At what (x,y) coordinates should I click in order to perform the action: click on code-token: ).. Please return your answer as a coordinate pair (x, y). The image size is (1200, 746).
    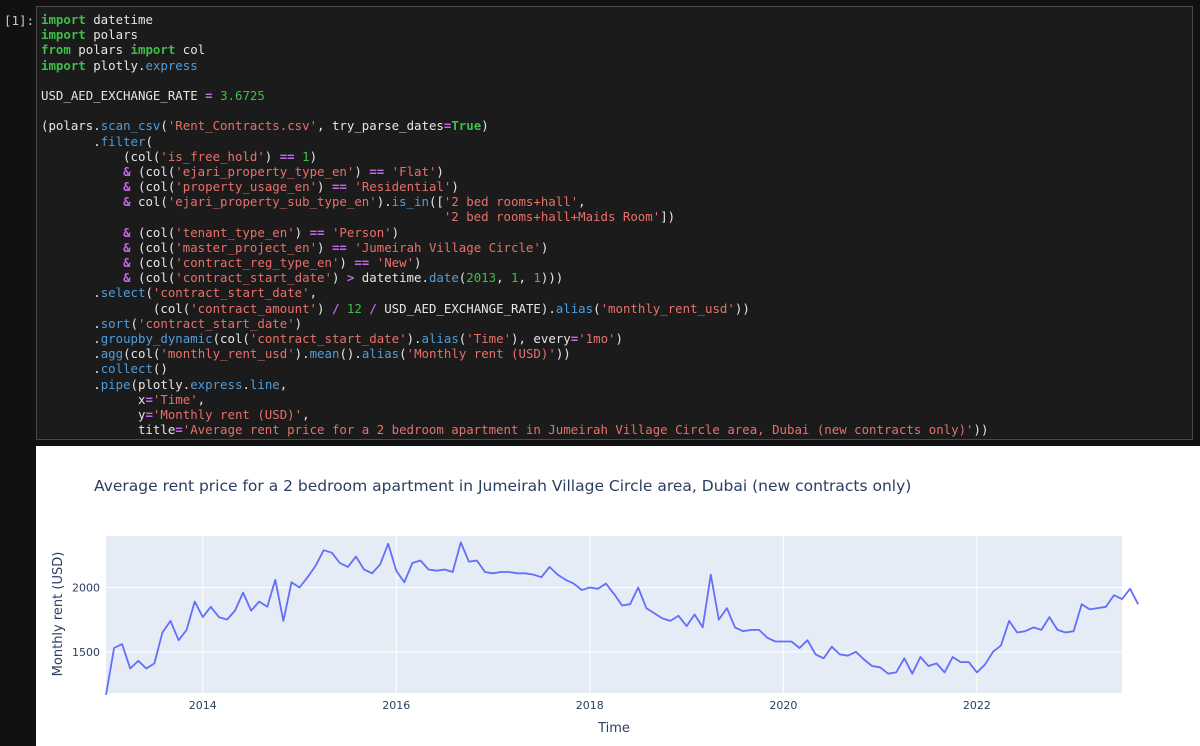
    Looking at the image, I should click on (302, 354).